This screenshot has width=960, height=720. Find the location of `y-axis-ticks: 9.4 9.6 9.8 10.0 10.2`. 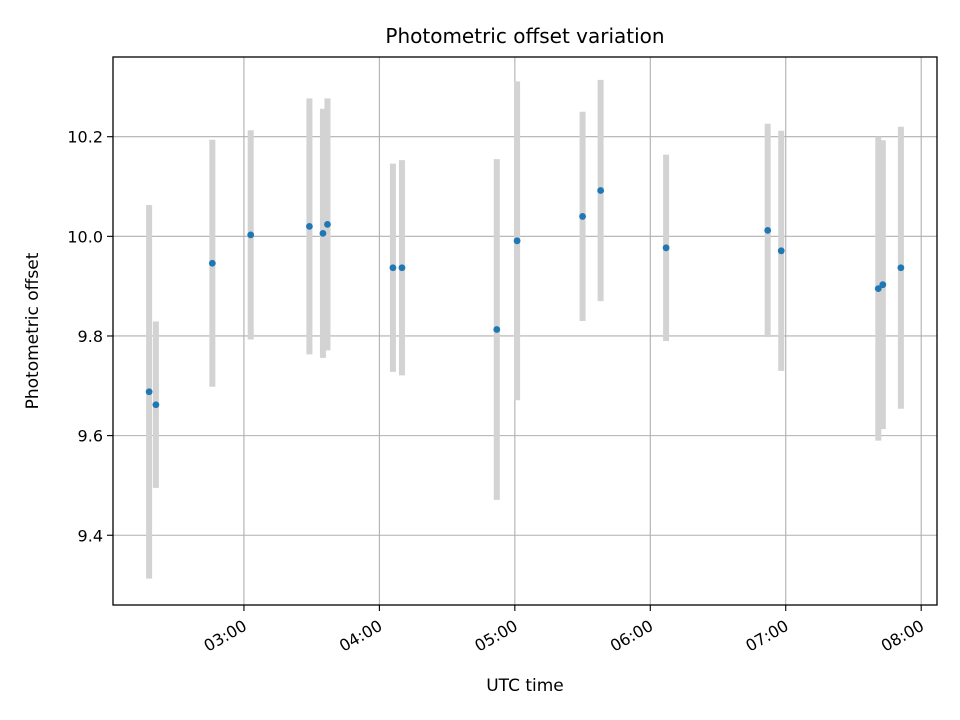

y-axis-ticks: 9.4 9.6 9.8 10.0 10.2 is located at coordinates (90, 336).